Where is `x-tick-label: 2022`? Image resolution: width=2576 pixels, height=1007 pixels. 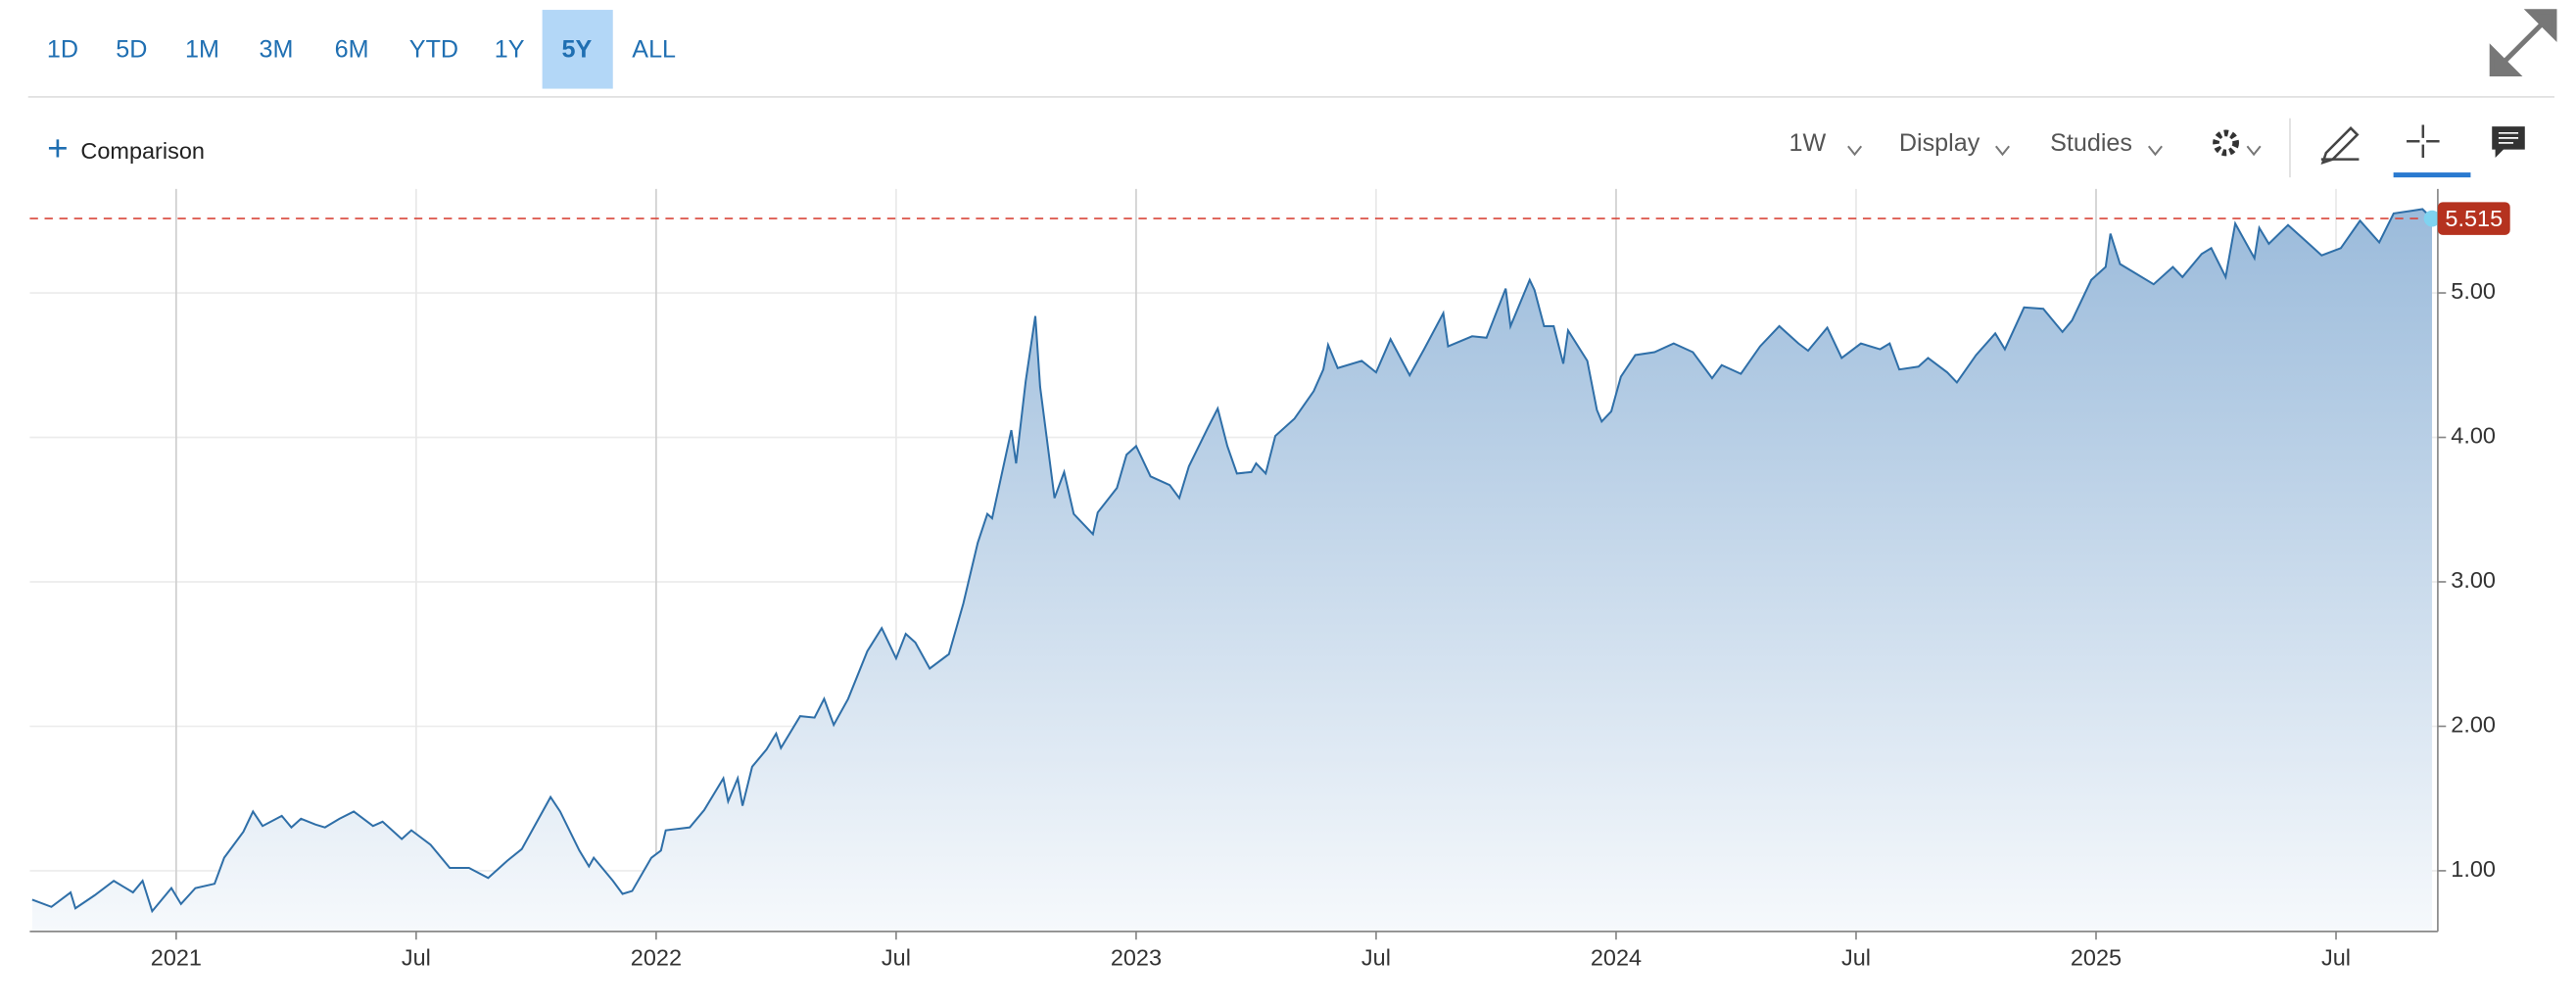 x-tick-label: 2022 is located at coordinates (656, 958).